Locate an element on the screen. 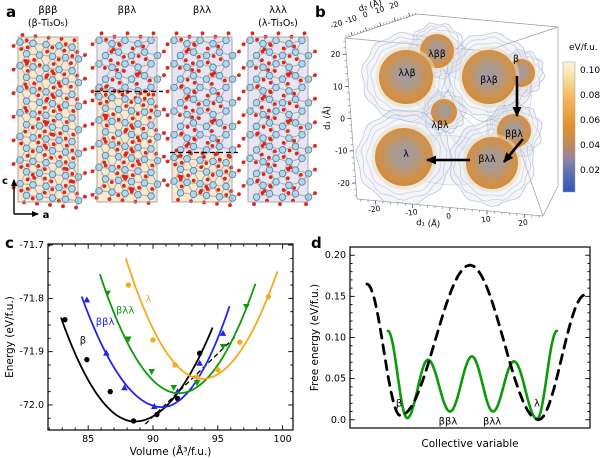 The image size is (600, 458). c-ytick: -71.7 is located at coordinates (31, 245).